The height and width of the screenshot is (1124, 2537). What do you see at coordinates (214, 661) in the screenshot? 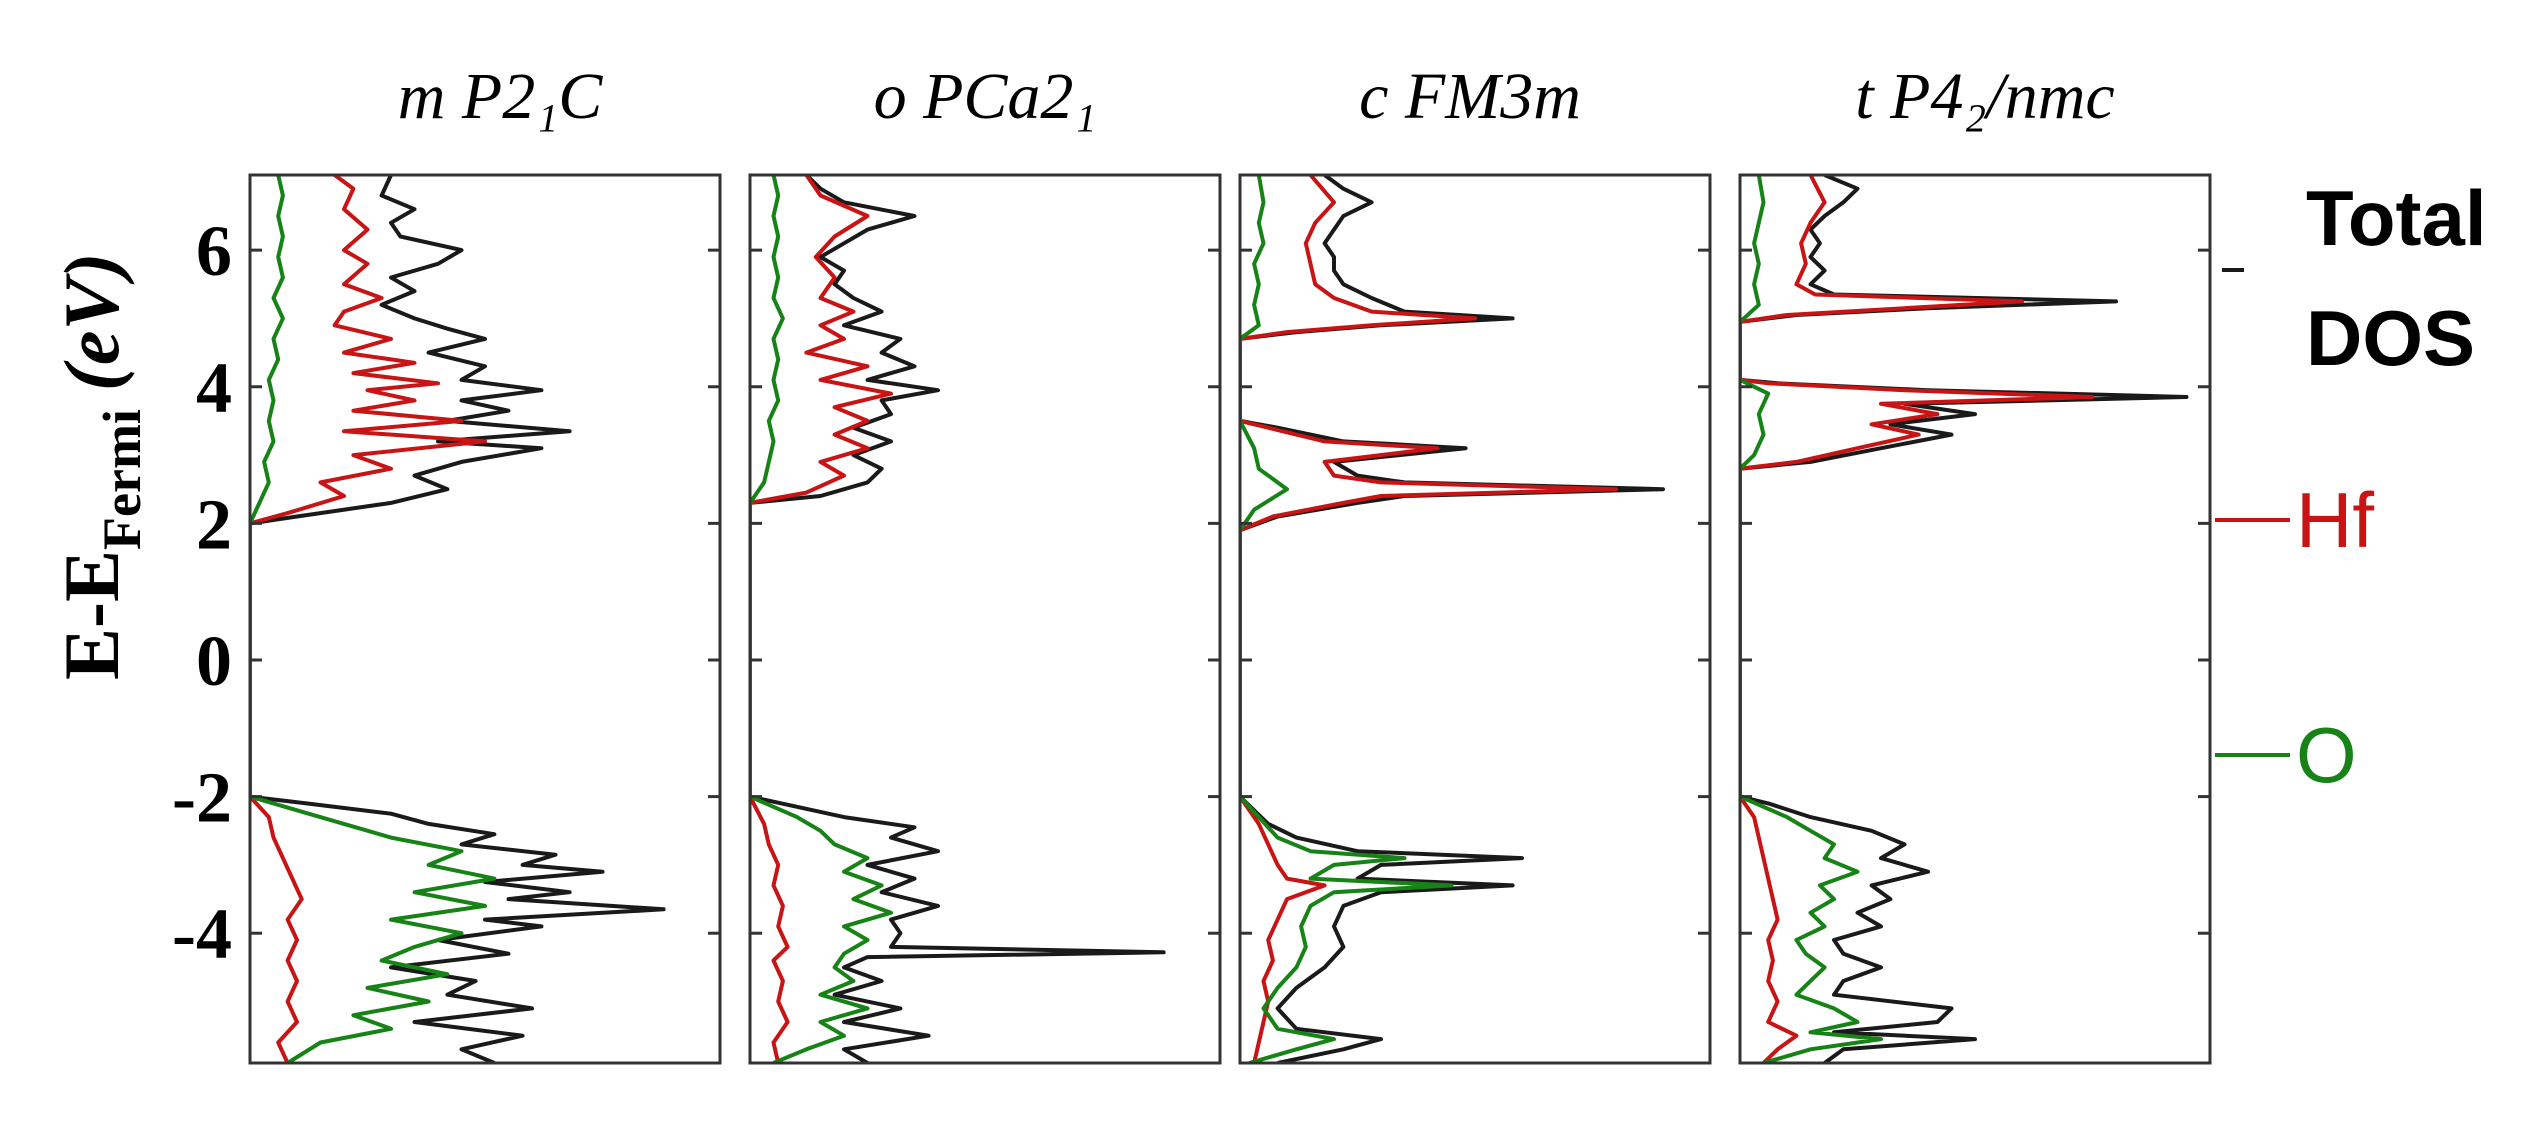
I see `y-tick-label: 0` at bounding box center [214, 661].